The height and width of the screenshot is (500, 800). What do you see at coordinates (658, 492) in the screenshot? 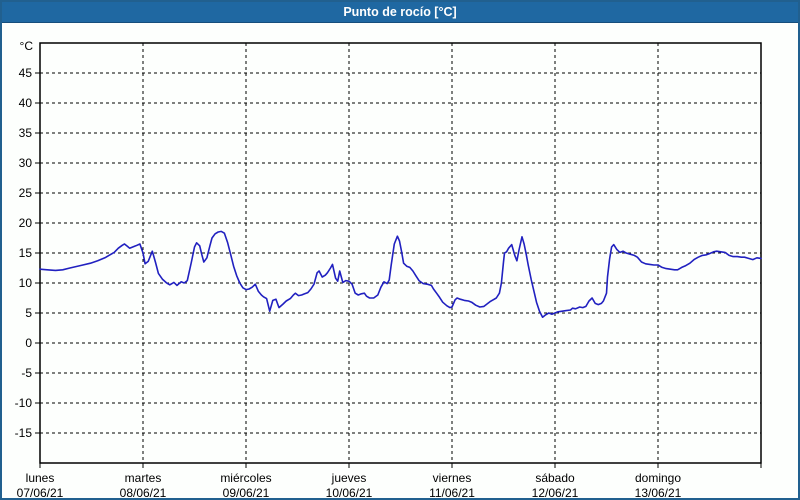
I see `x-day-date-label: 13/06/21` at bounding box center [658, 492].